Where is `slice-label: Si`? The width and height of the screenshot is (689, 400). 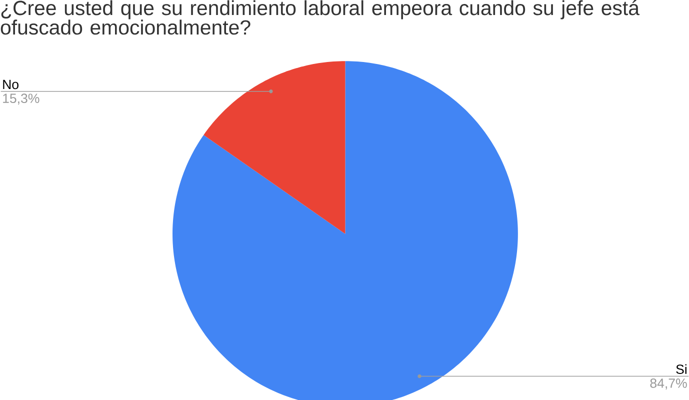
slice-label: Si is located at coordinates (681, 369).